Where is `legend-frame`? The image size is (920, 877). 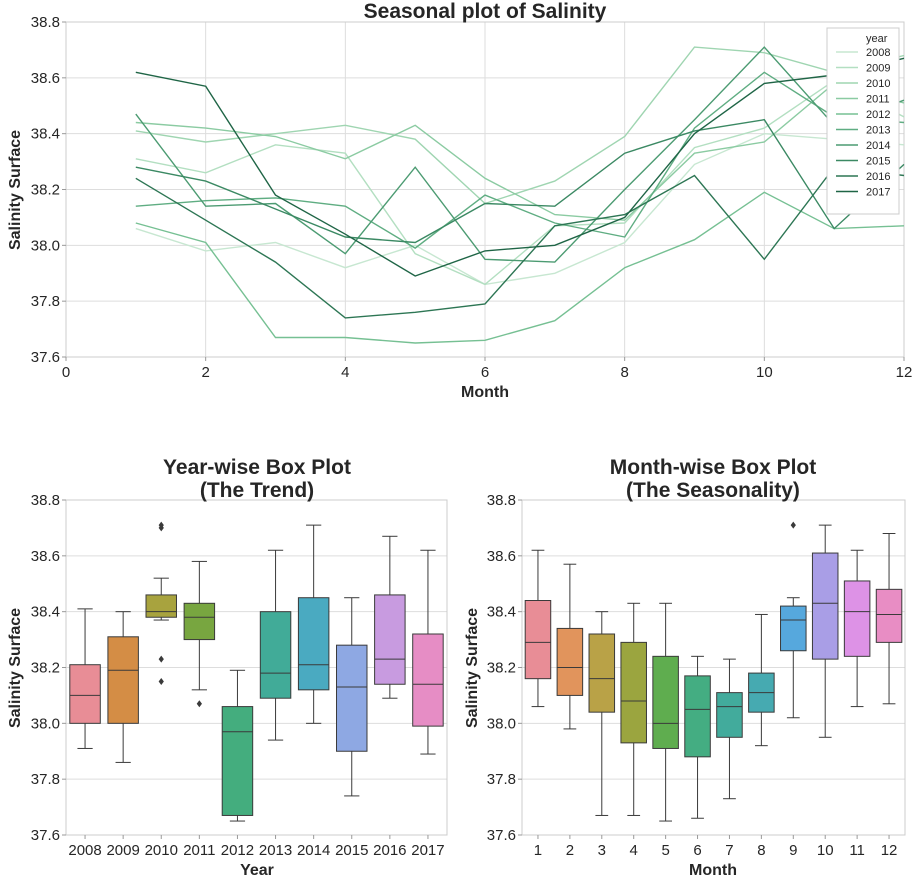
legend-frame is located at coordinates (863, 121).